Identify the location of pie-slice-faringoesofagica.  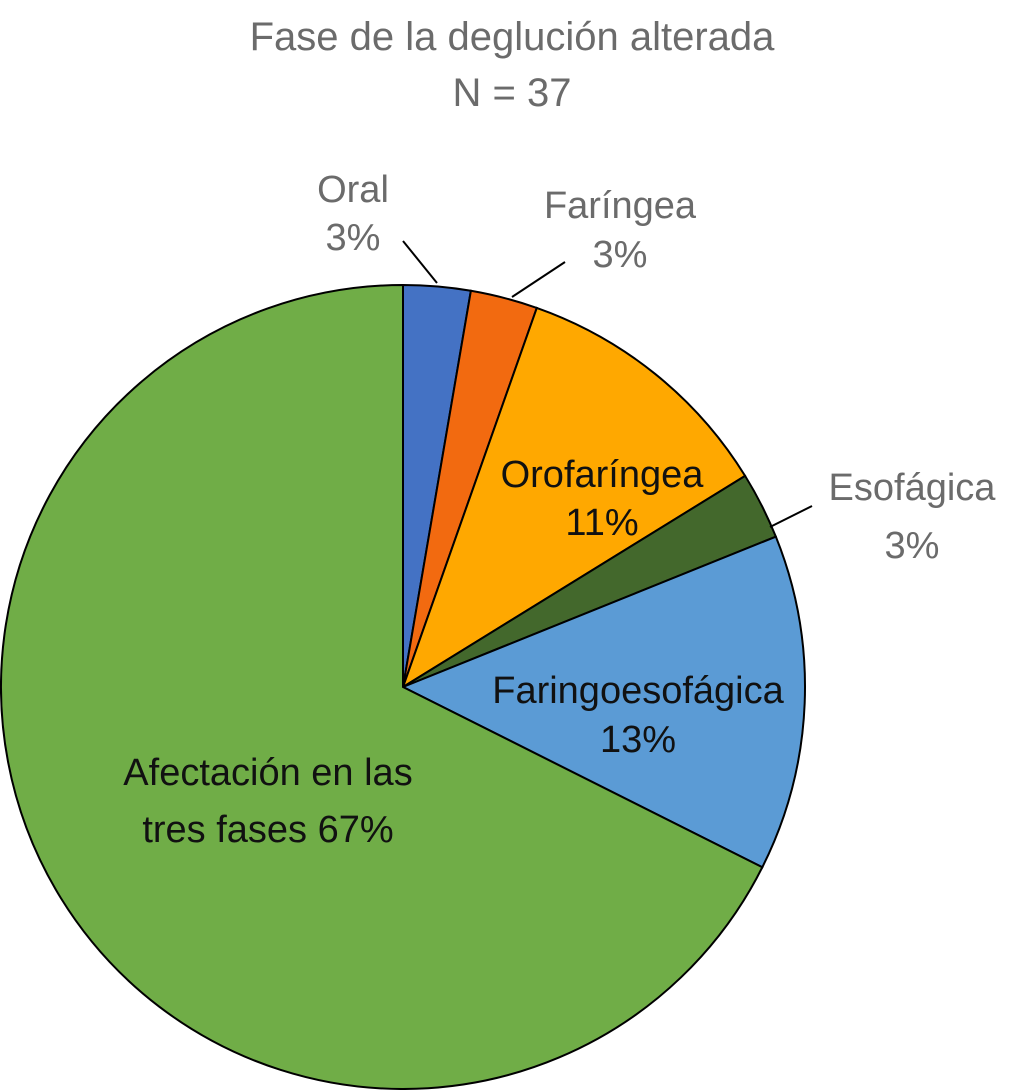
(603, 702).